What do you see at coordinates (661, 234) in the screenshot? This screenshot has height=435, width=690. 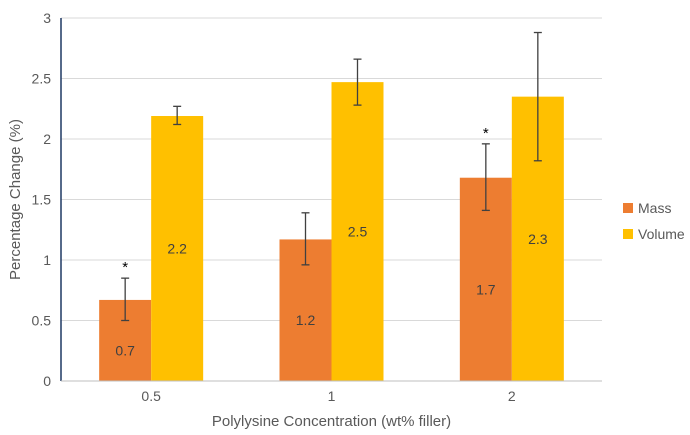 I see `legend-label-volume: Volume` at bounding box center [661, 234].